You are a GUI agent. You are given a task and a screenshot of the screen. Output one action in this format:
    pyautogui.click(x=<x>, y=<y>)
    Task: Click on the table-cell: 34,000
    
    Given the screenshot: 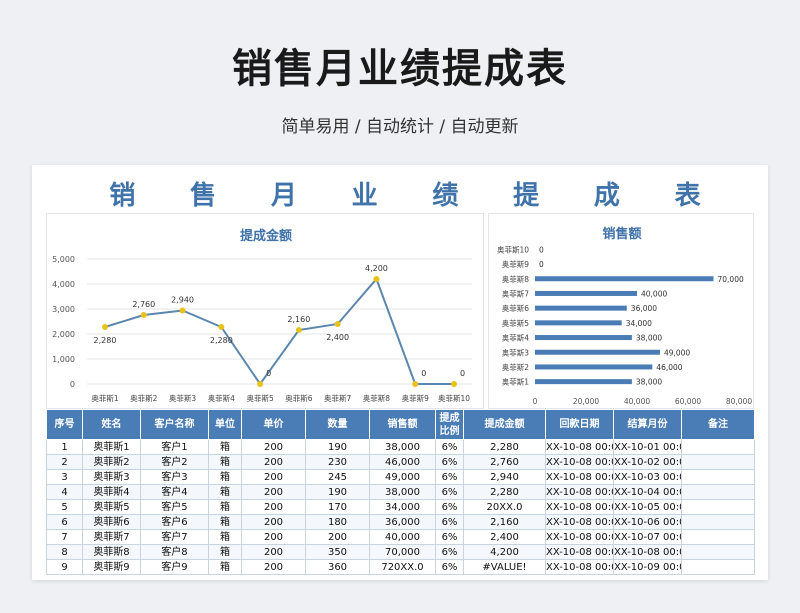 What is the action you would take?
    pyautogui.click(x=402, y=507)
    